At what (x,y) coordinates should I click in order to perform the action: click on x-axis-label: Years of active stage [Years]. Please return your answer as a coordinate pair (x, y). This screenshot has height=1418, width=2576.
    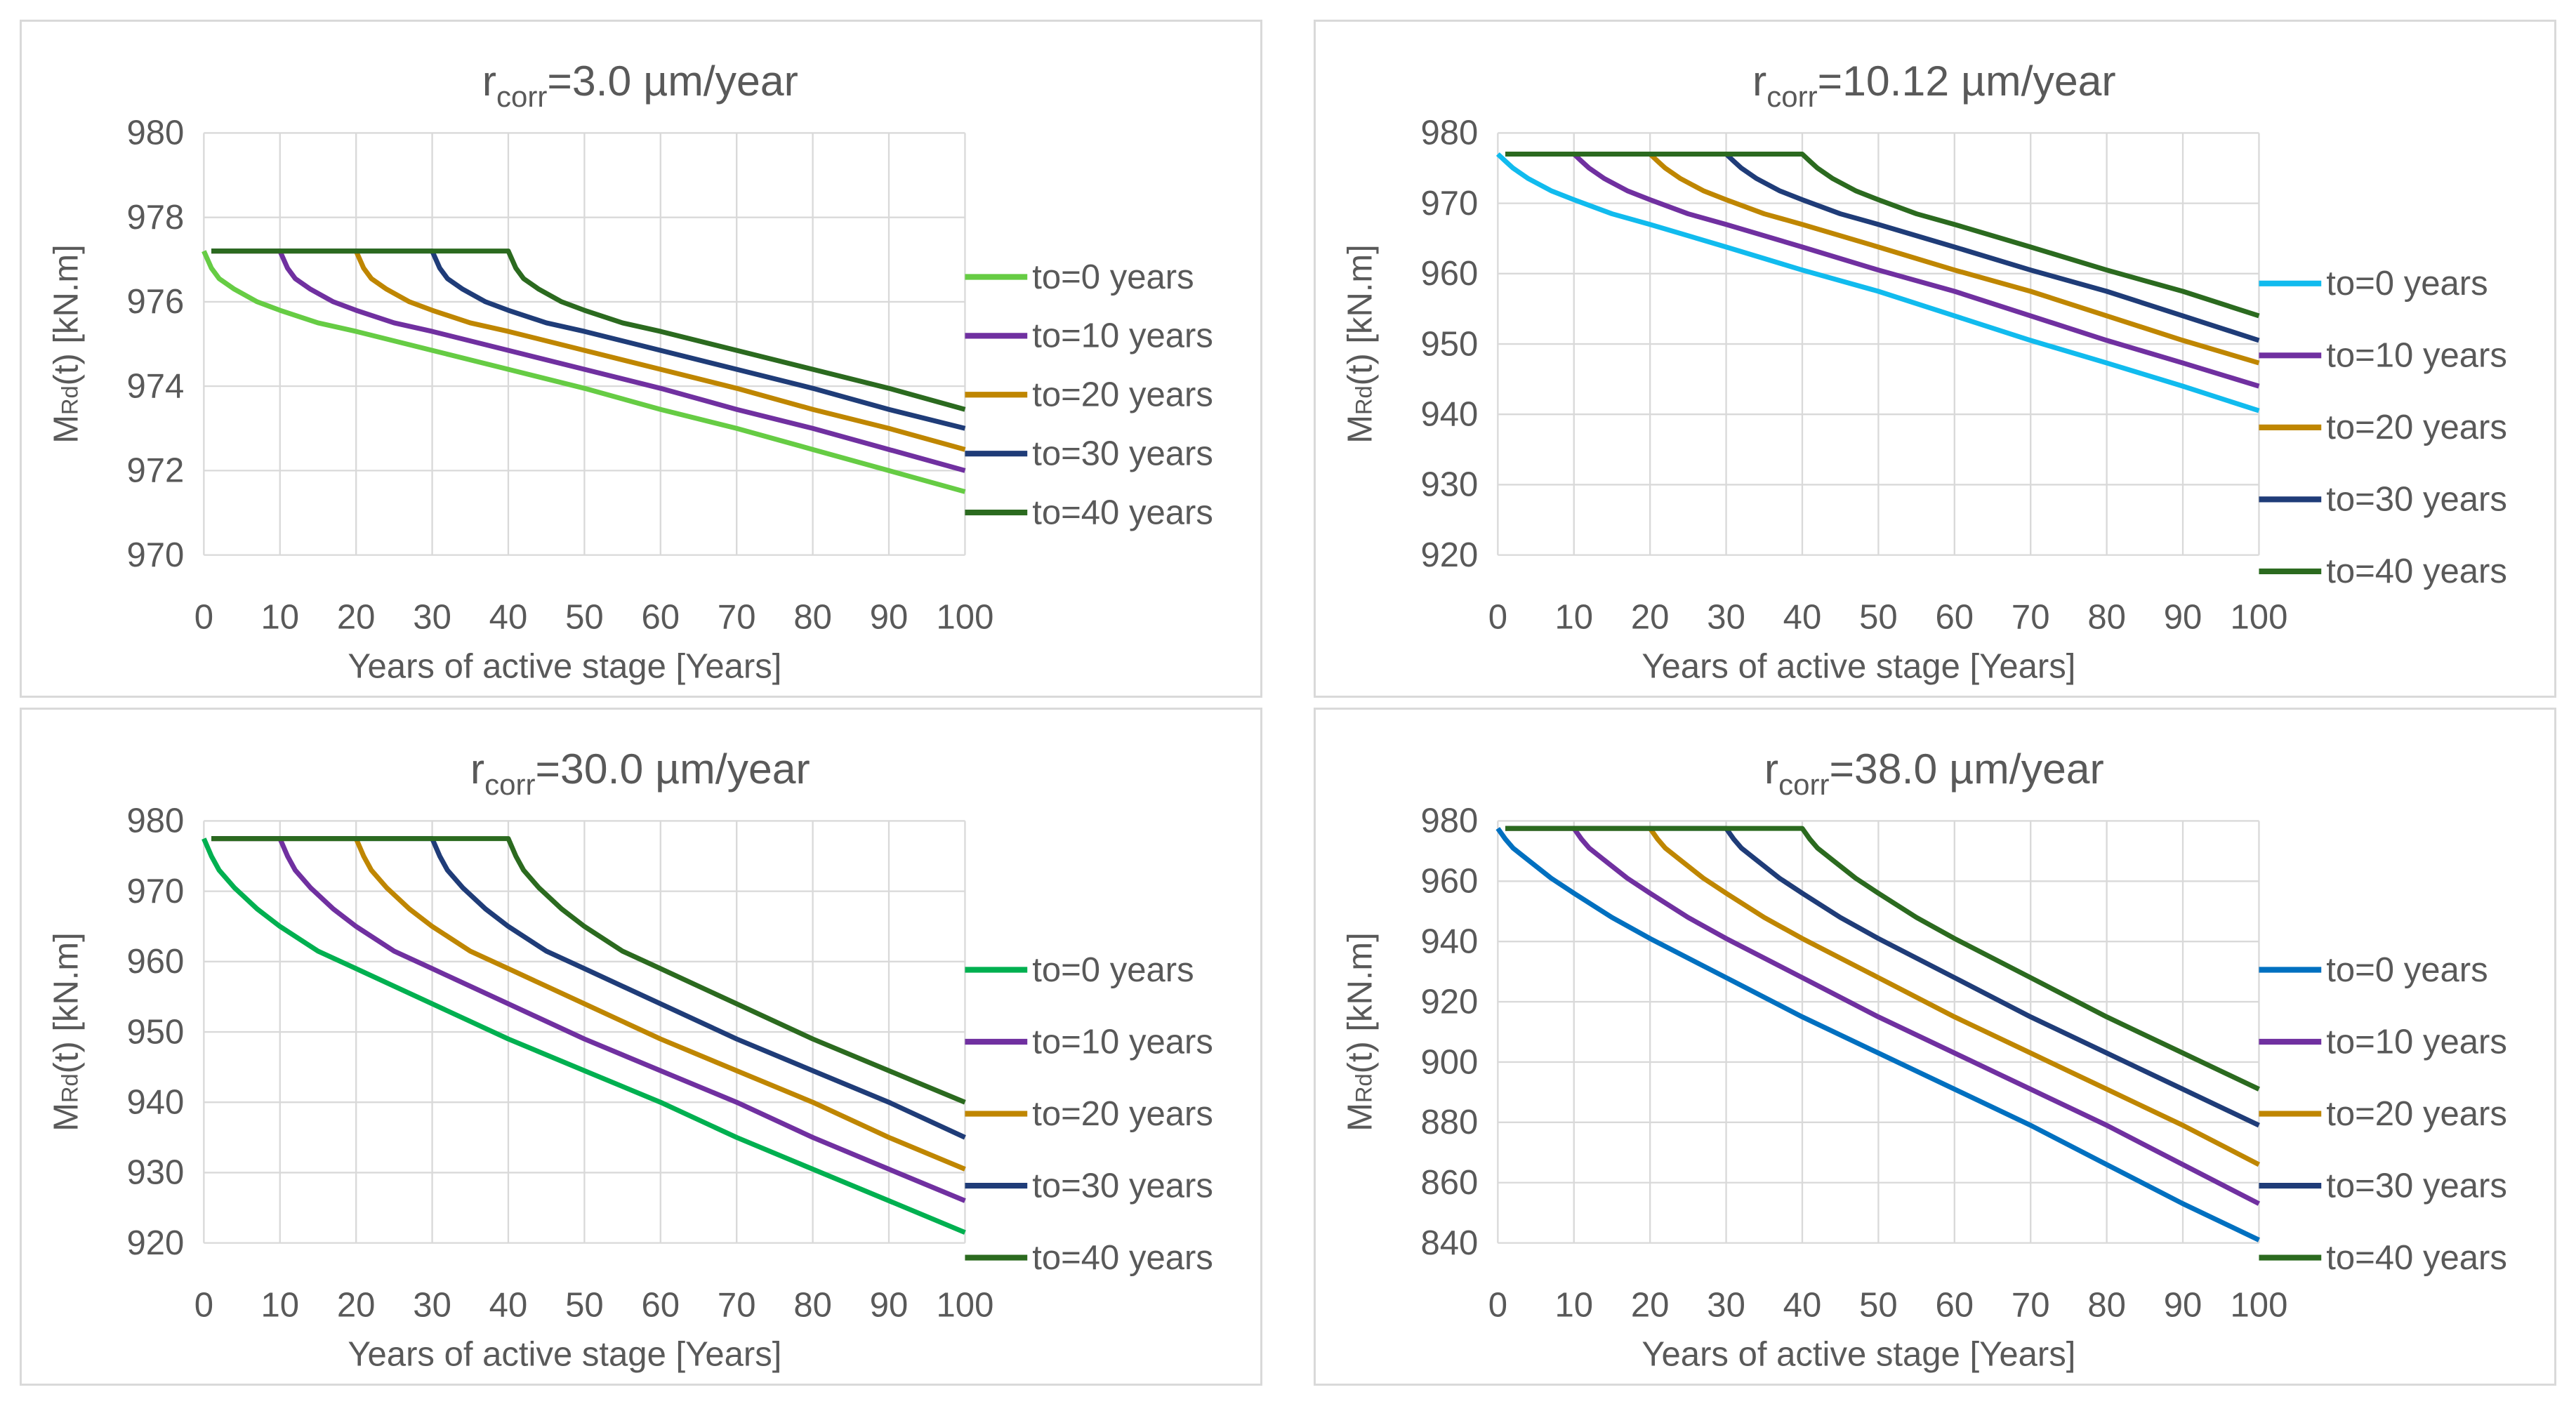
    Looking at the image, I should click on (1858, 666).